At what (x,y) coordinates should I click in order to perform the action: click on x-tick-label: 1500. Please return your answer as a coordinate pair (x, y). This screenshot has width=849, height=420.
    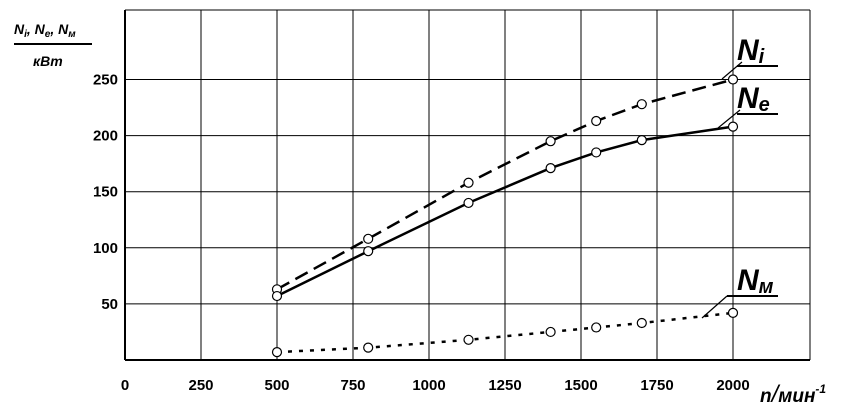
    Looking at the image, I should click on (580, 385).